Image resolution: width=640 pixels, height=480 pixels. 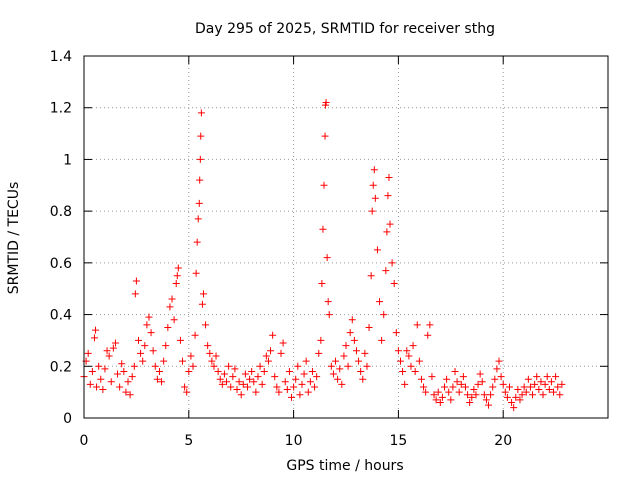 I want to click on y-tick-label: 0, so click(x=67, y=419).